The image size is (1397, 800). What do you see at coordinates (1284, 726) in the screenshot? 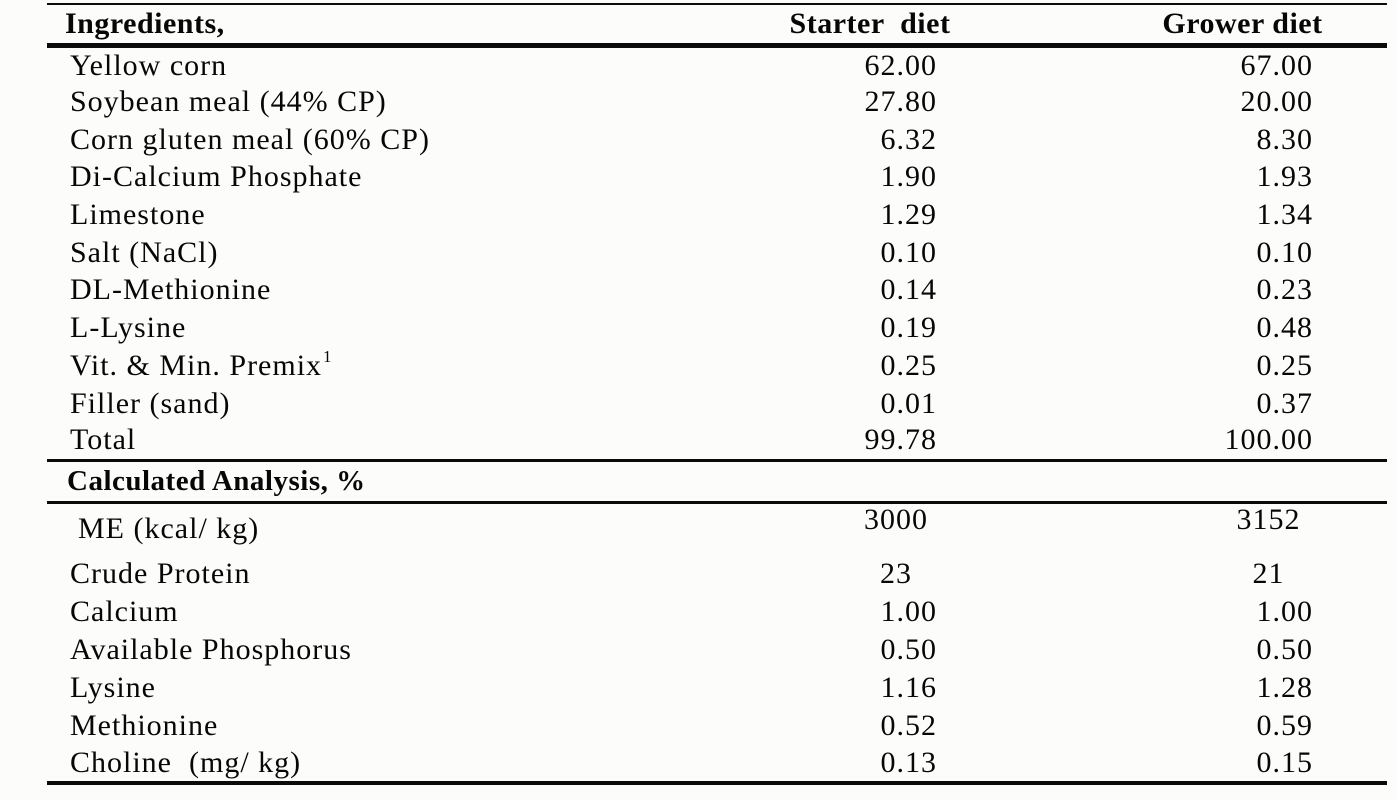
I see `value-text: 0.59` at bounding box center [1284, 726].